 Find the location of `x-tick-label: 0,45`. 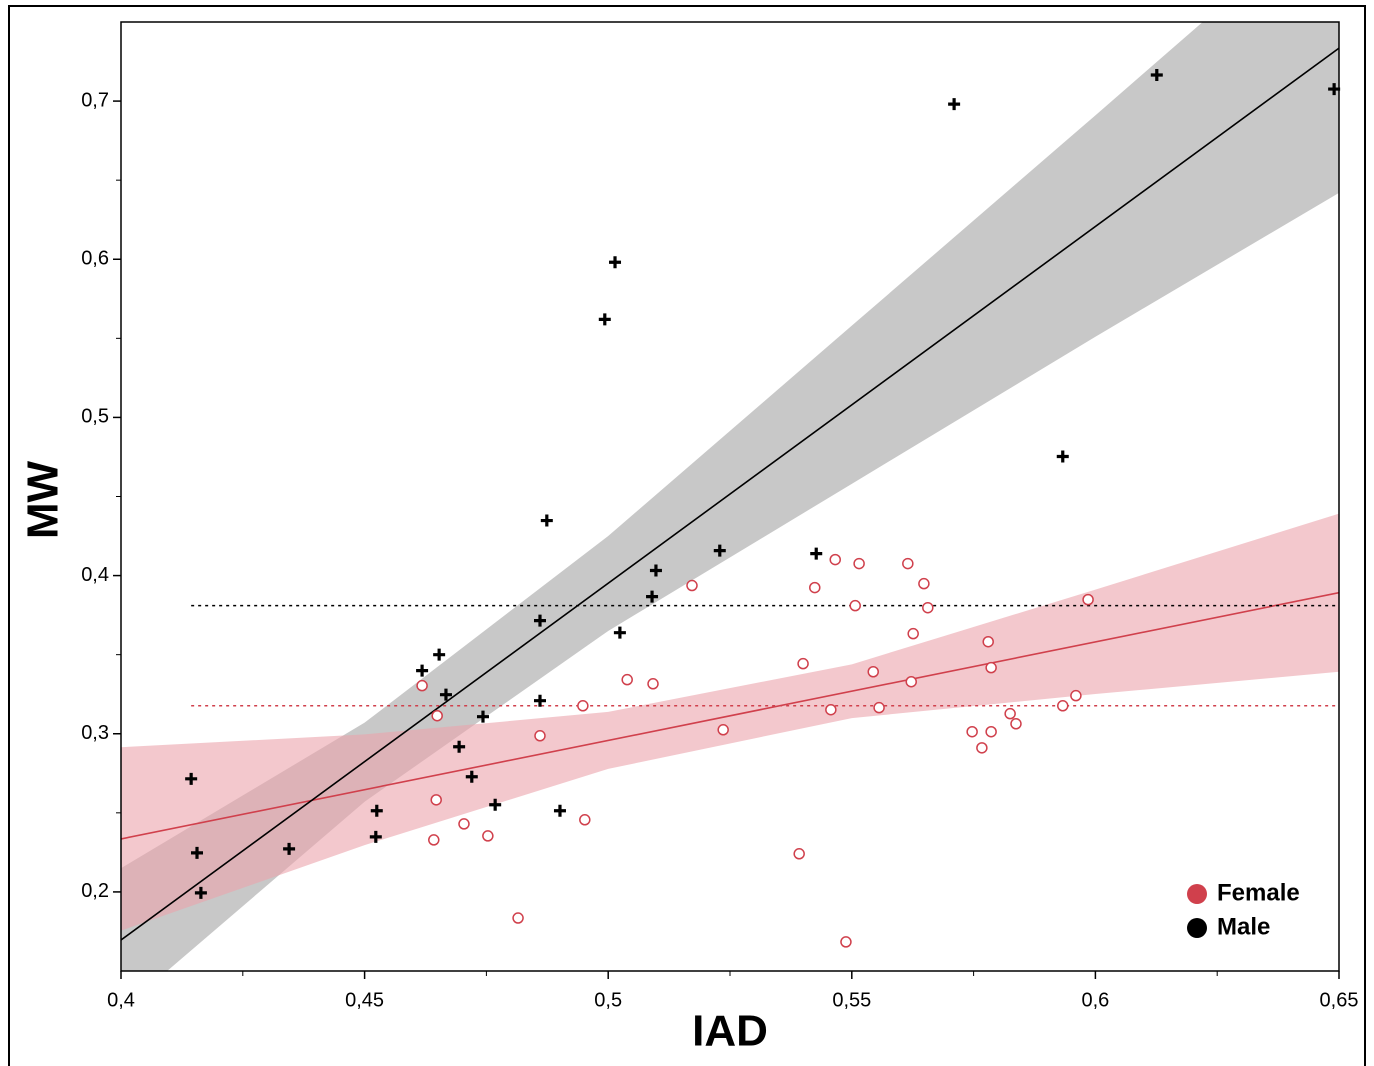

x-tick-label: 0,45 is located at coordinates (364, 1000).